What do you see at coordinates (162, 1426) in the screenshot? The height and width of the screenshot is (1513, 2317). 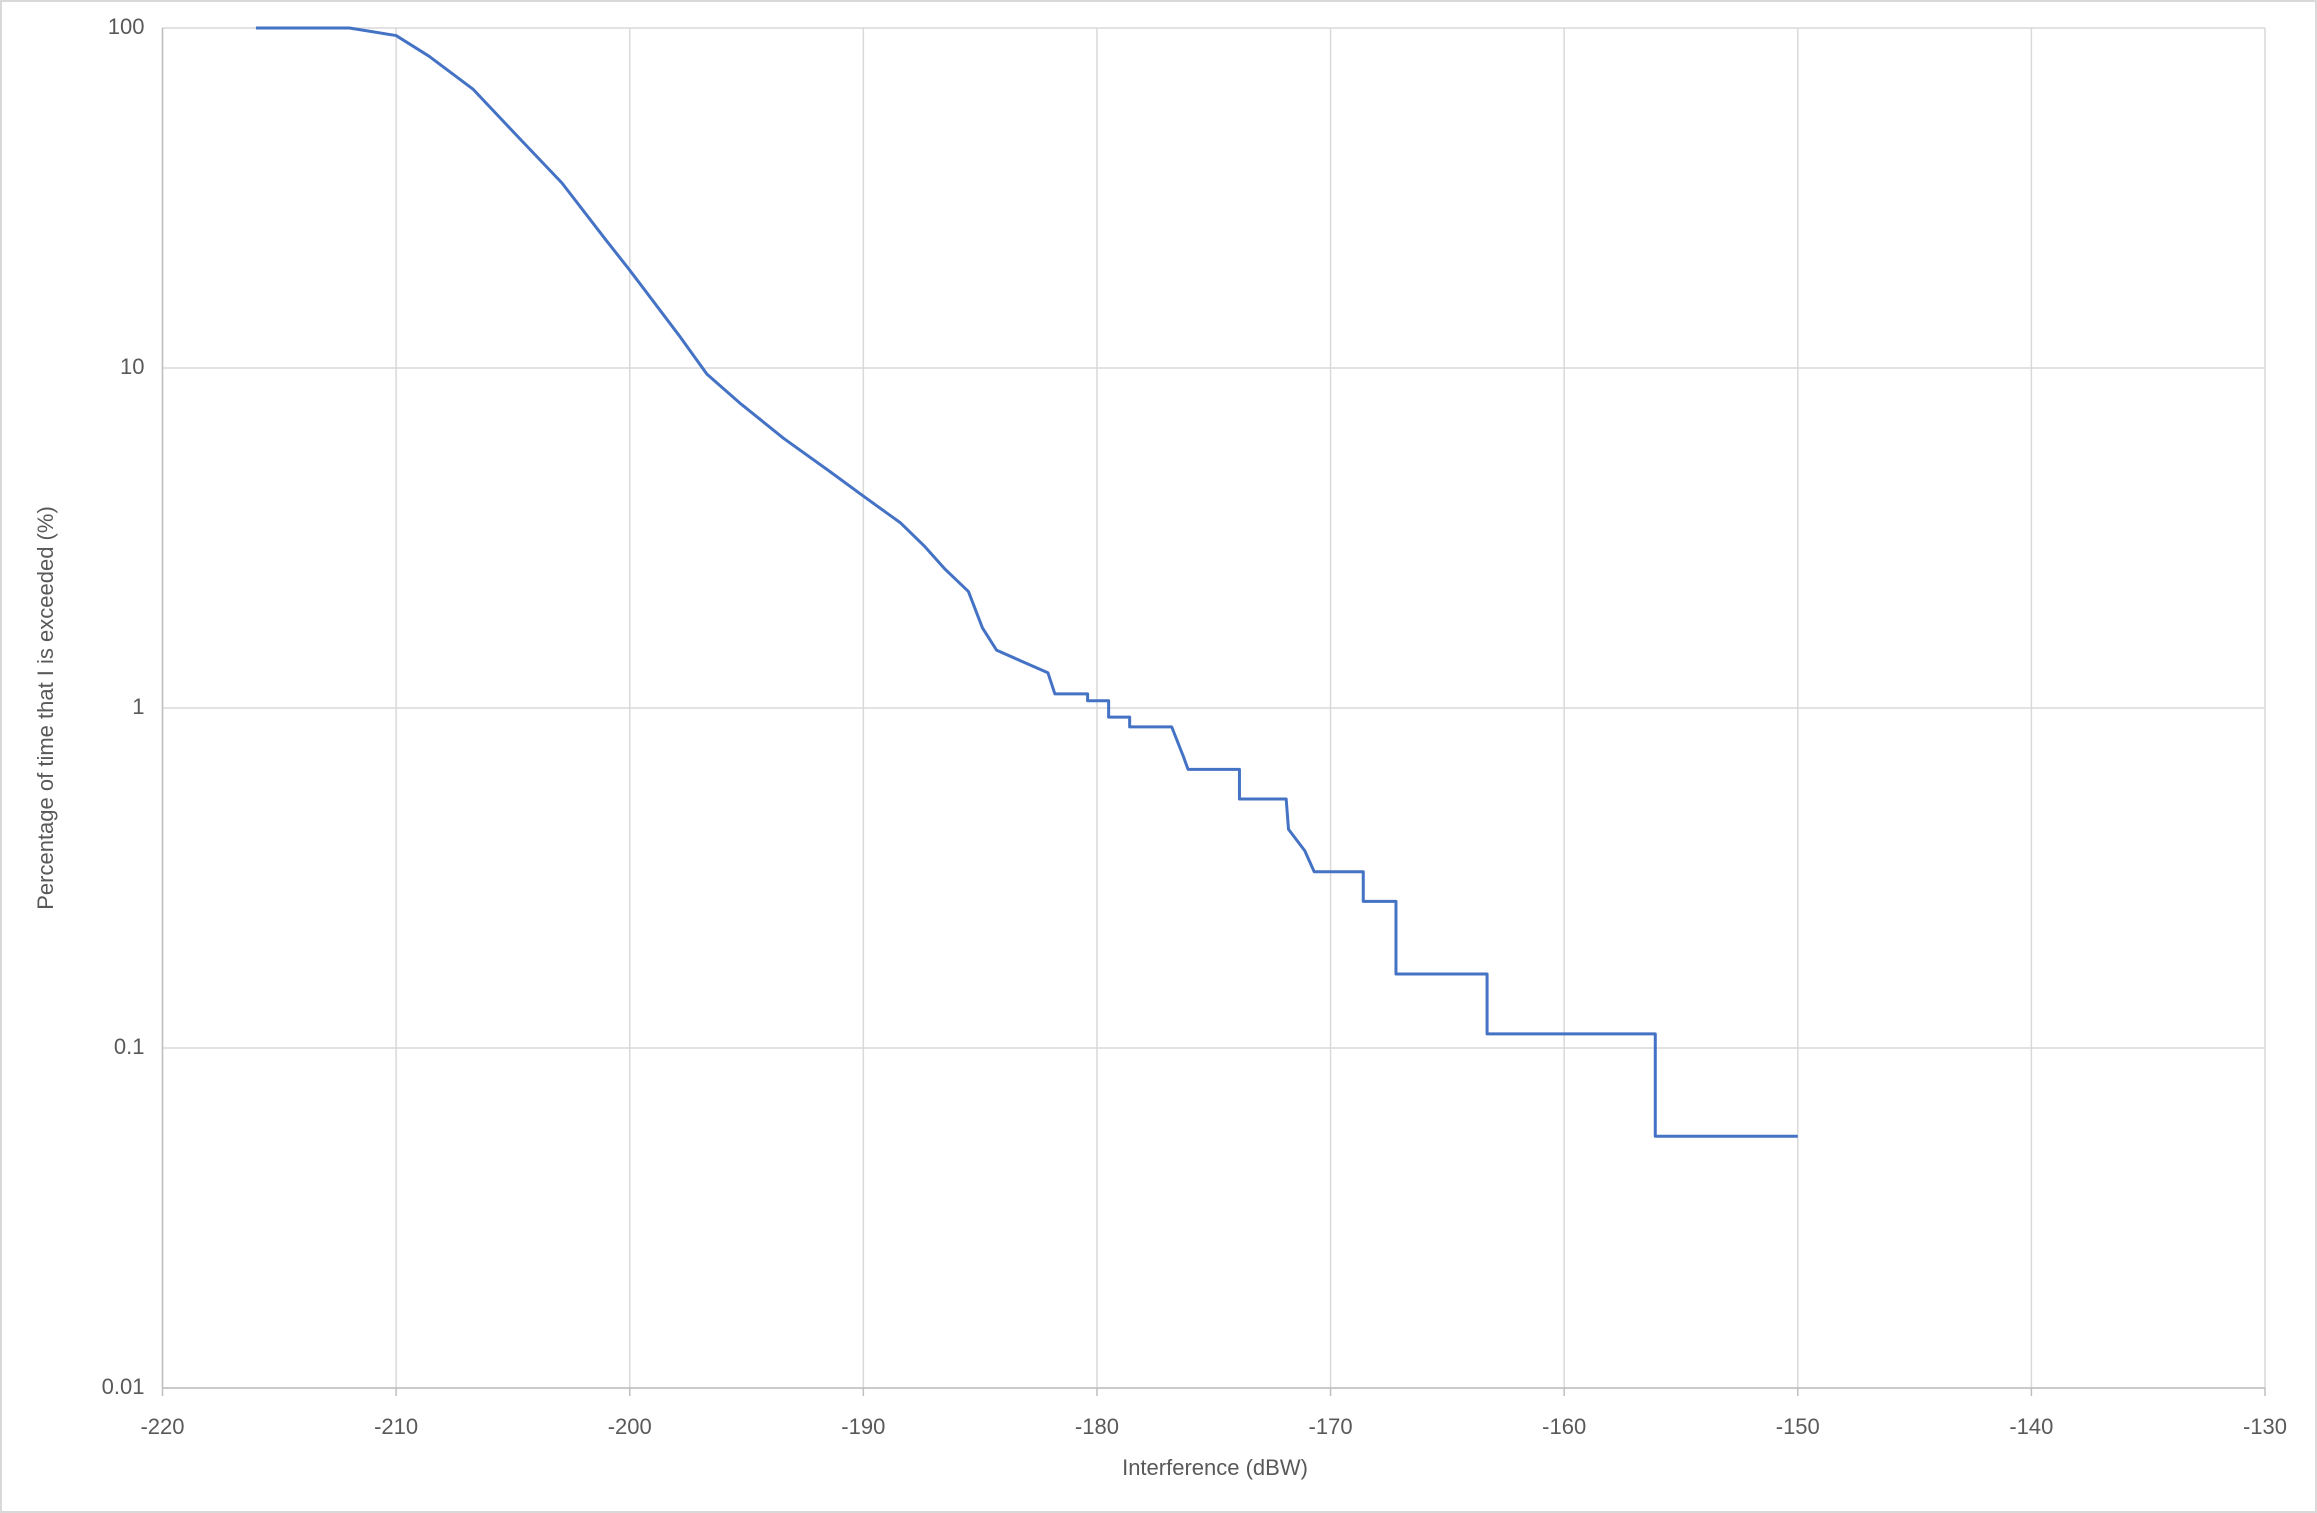 I see `x-tick-label: -220` at bounding box center [162, 1426].